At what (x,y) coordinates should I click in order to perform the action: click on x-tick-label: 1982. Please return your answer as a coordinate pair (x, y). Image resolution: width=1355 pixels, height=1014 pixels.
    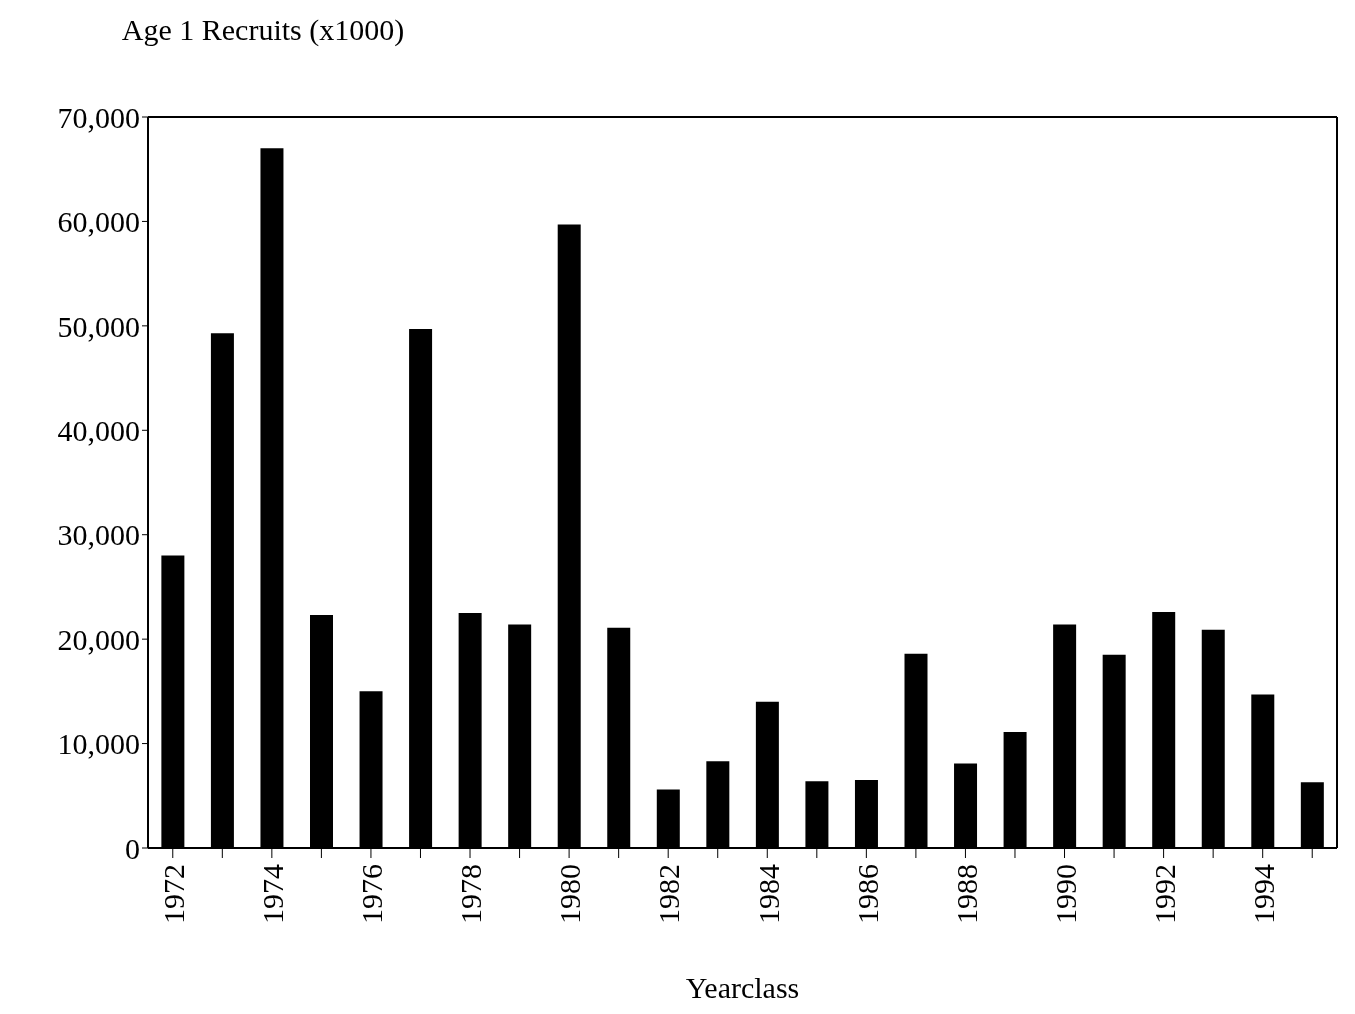
    Looking at the image, I should click on (669, 894).